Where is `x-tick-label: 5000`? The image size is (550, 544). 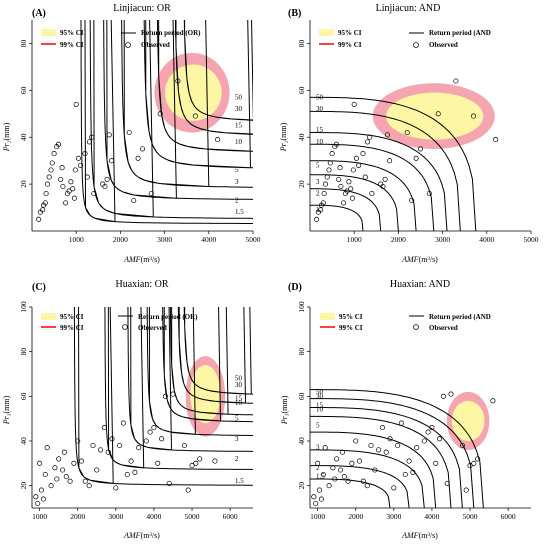 x-tick-label: 5000 is located at coordinates (253, 239).